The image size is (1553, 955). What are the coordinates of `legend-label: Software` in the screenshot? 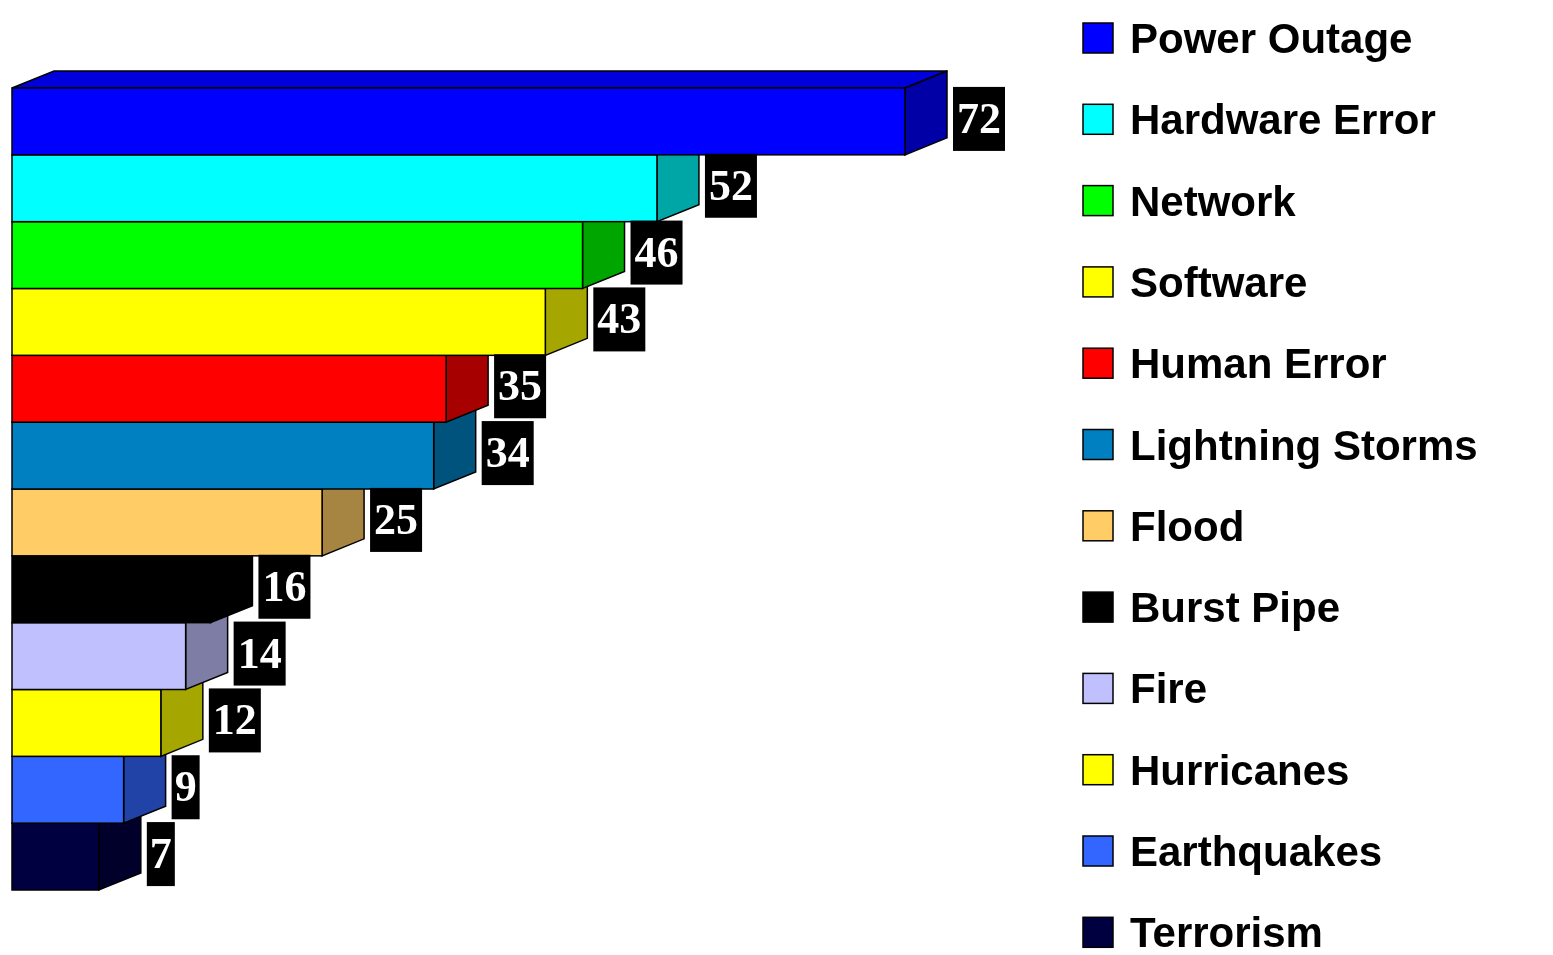 It's located at (1219, 282).